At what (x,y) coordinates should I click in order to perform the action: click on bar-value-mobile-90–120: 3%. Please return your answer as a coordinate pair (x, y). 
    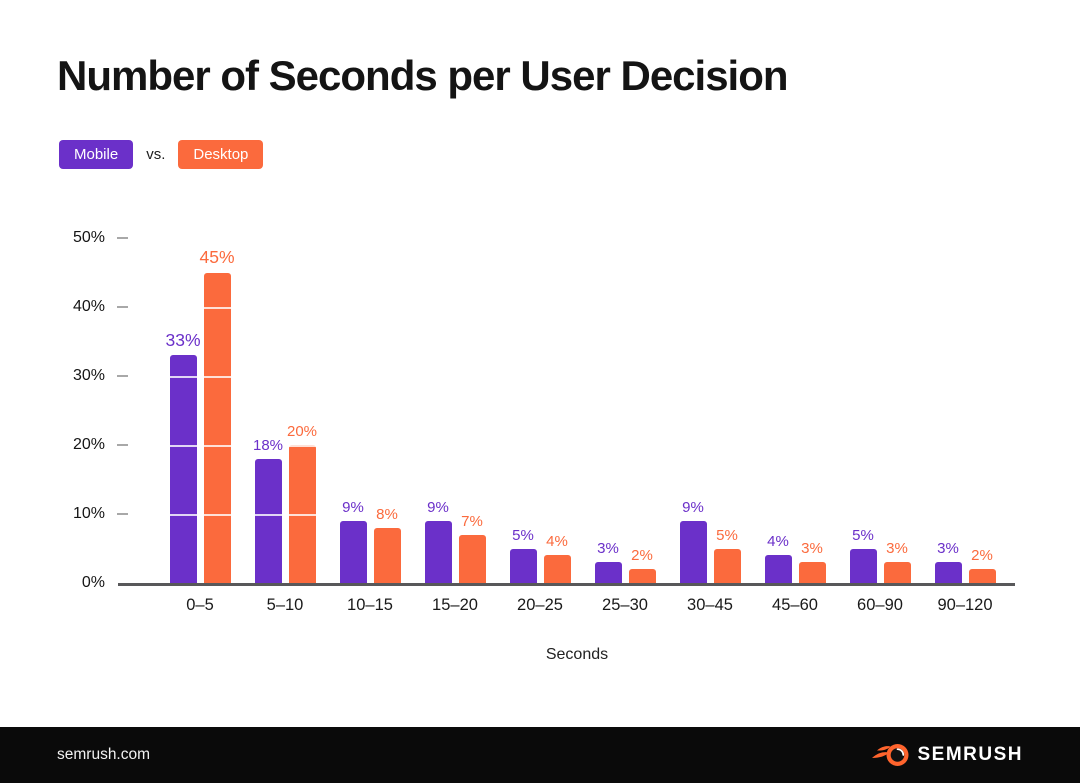
    Looking at the image, I should click on (948, 549).